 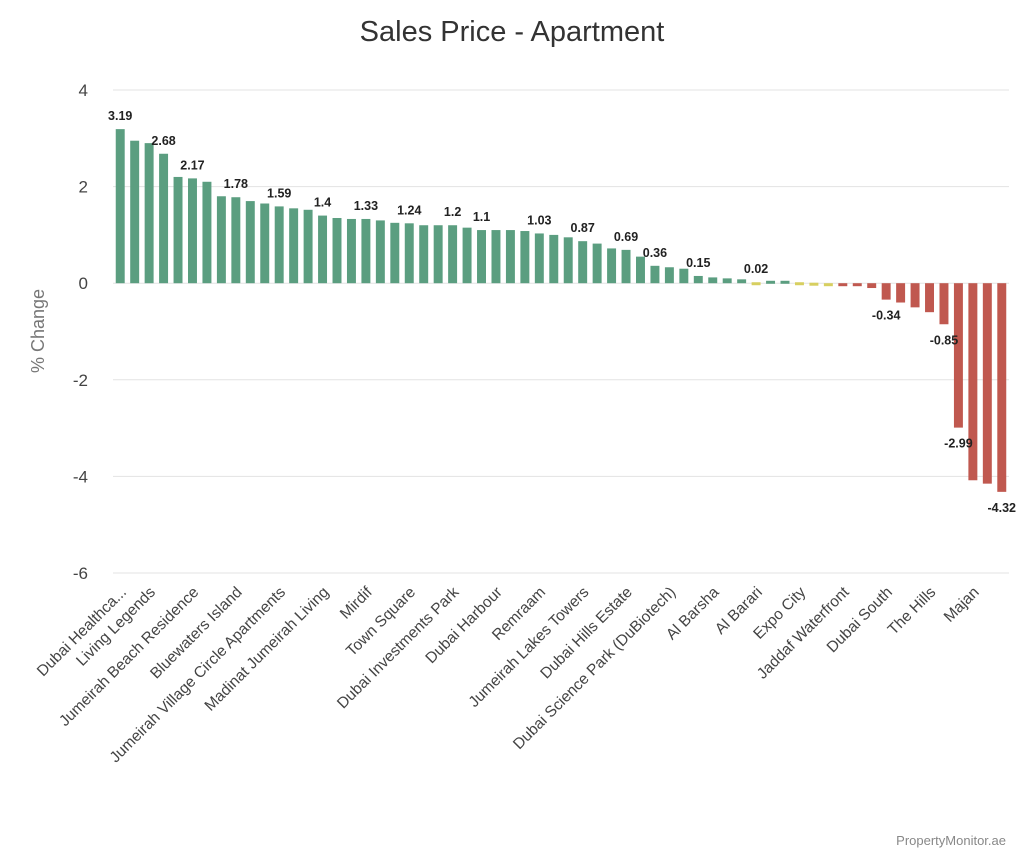 What do you see at coordinates (80, 332) in the screenshot?
I see `y-axis-ticks: 4 2 0 -2 -4 -6` at bounding box center [80, 332].